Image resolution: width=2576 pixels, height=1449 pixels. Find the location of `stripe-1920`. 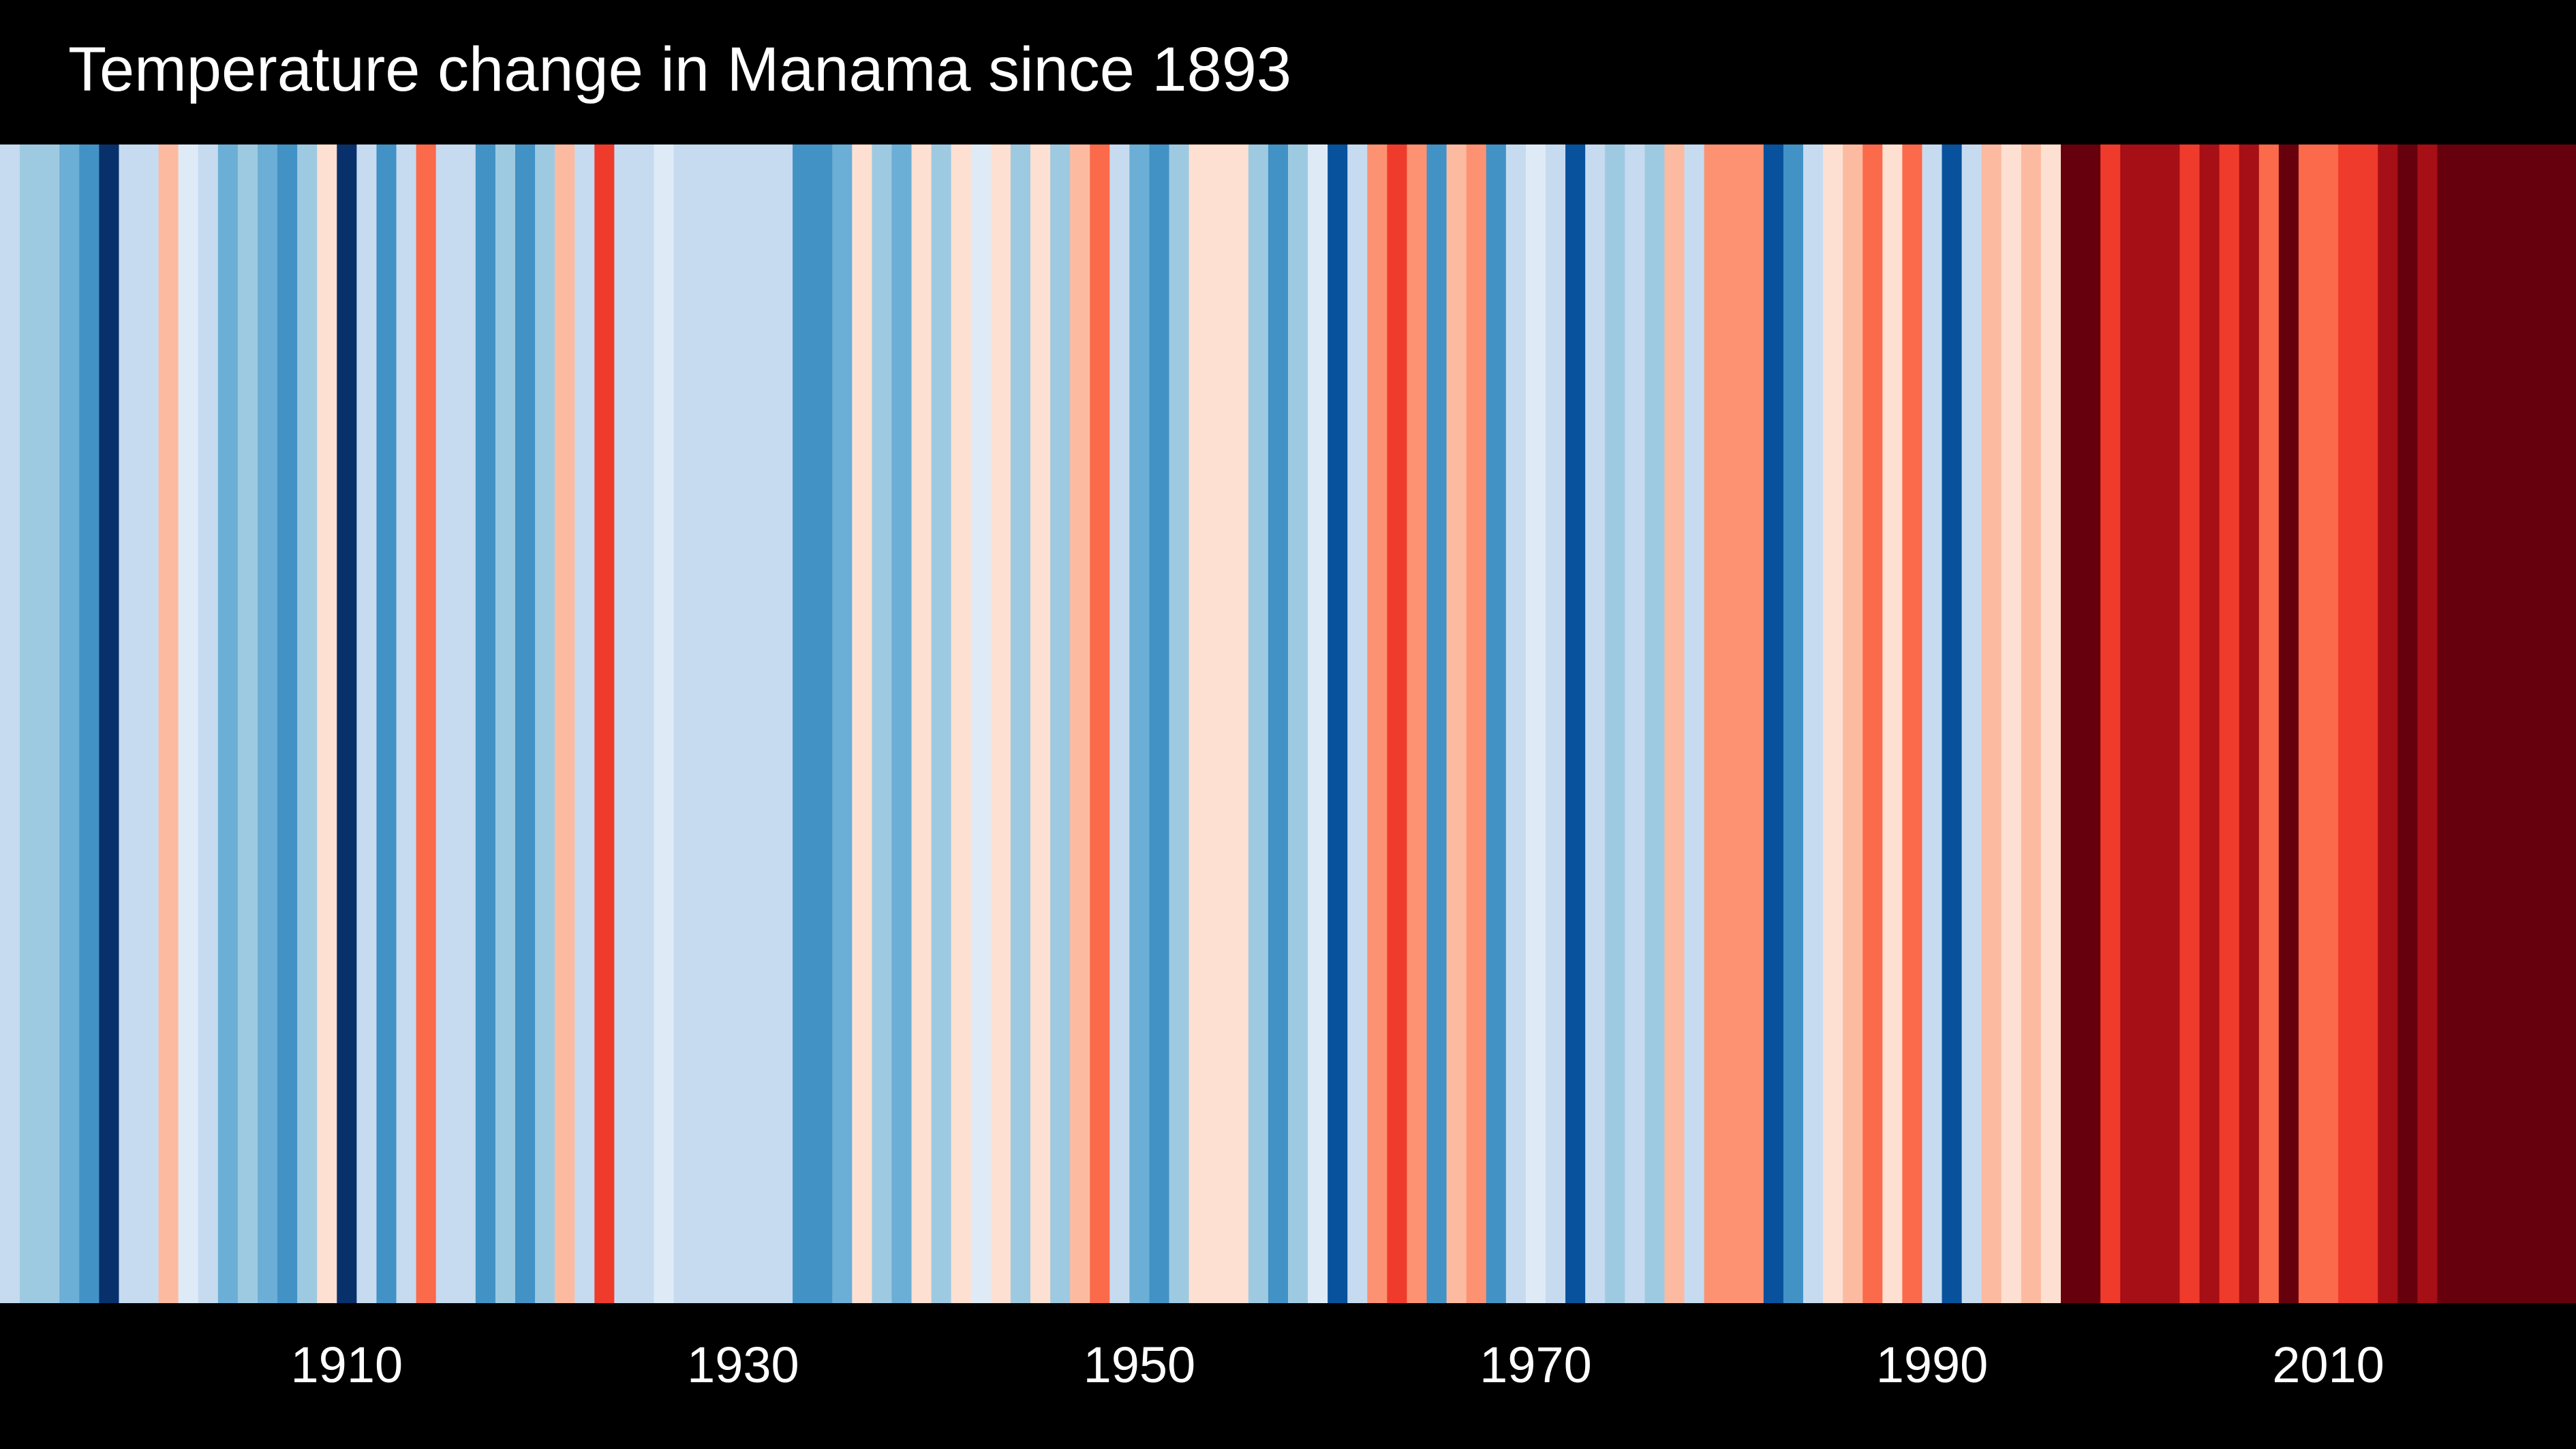

stripe-1920 is located at coordinates (545, 723).